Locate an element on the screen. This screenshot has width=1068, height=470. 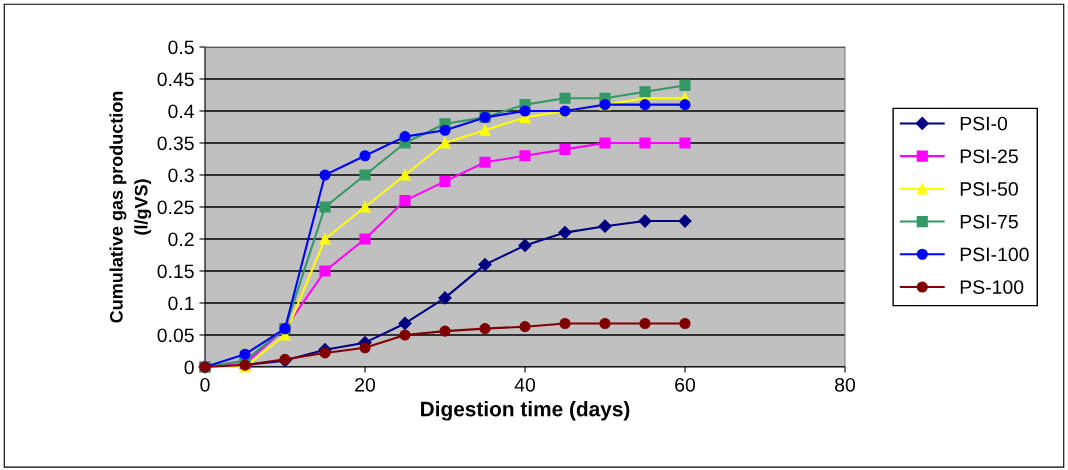
legend-label: PSI-75 is located at coordinates (989, 221).